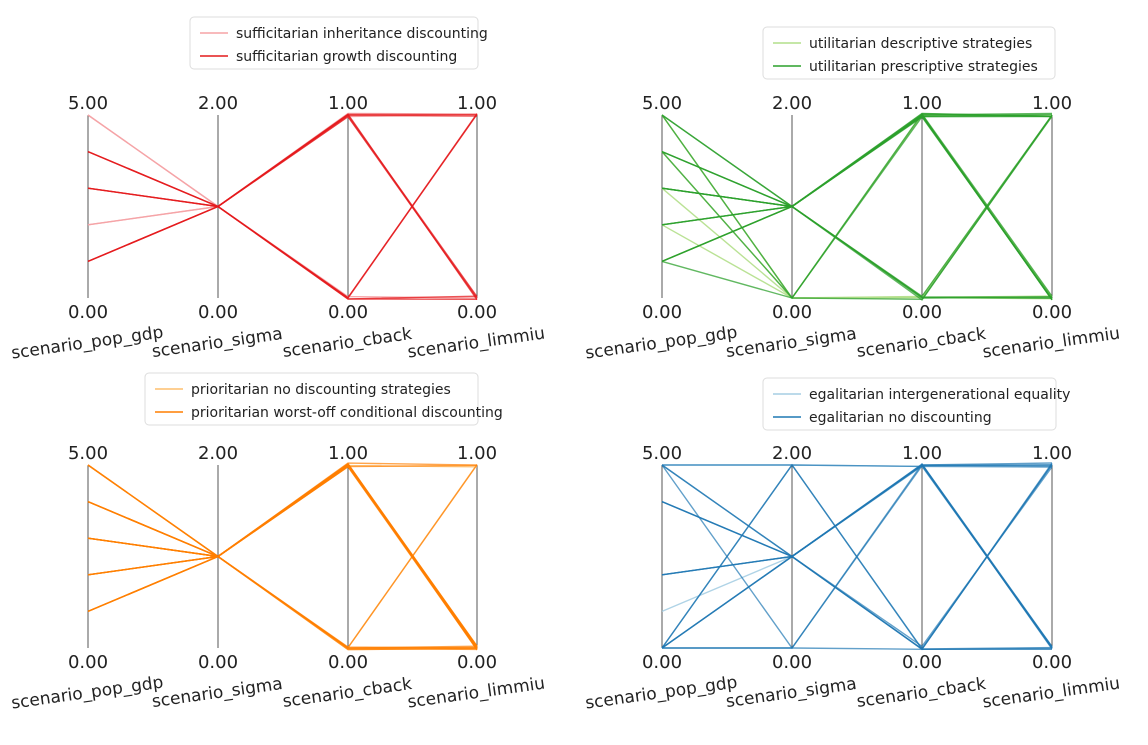 The width and height of the screenshot is (1148, 745). Describe the element at coordinates (321, 390) in the screenshot. I see `legend-label: prioritarian no discounting strategies` at that location.